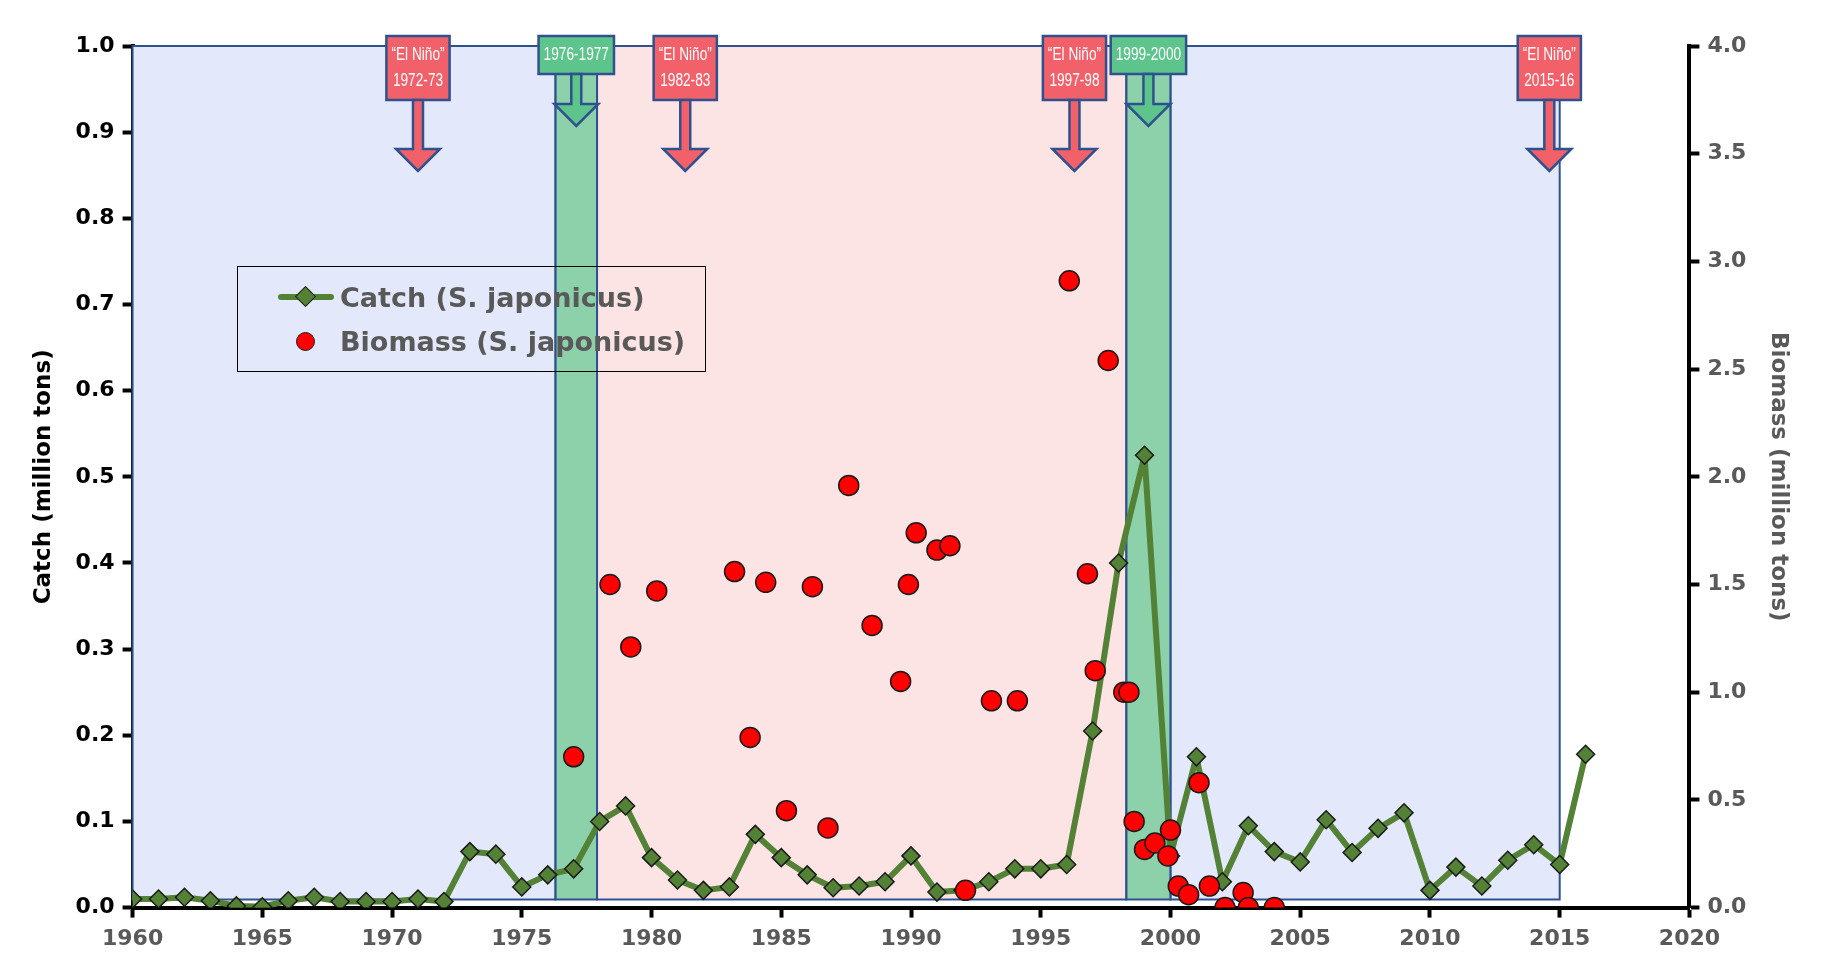 The height and width of the screenshot is (980, 1822). Describe the element at coordinates (1074, 67) in the screenshot. I see `ref-line-label: “El Niño” 1997-98` at that location.